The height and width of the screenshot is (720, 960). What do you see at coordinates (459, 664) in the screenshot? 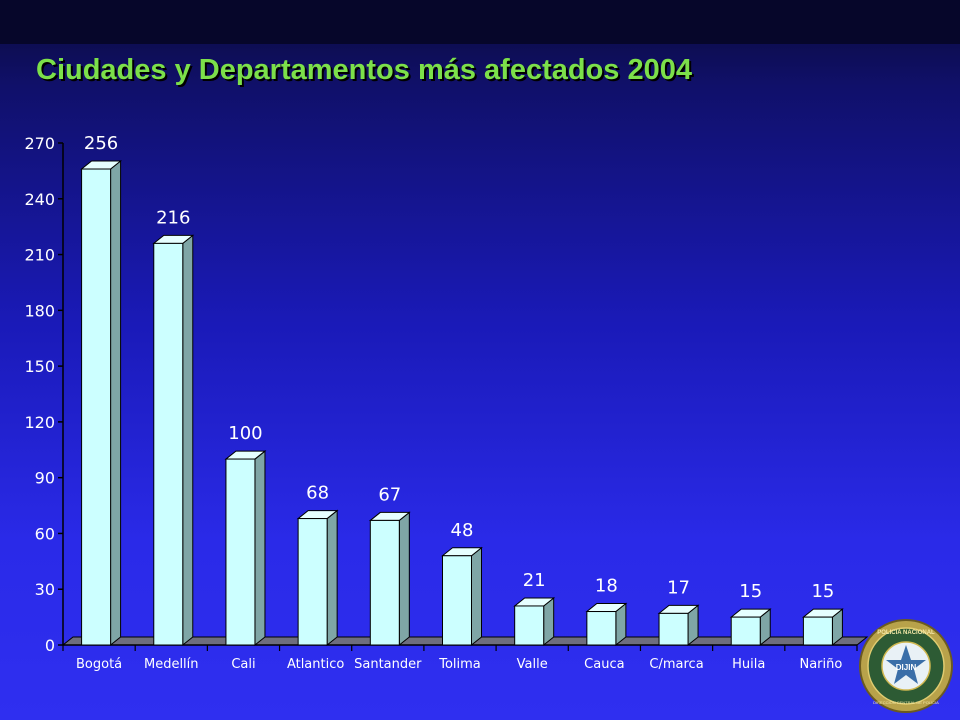
I see `x-tick-label: Tolima` at bounding box center [459, 664].